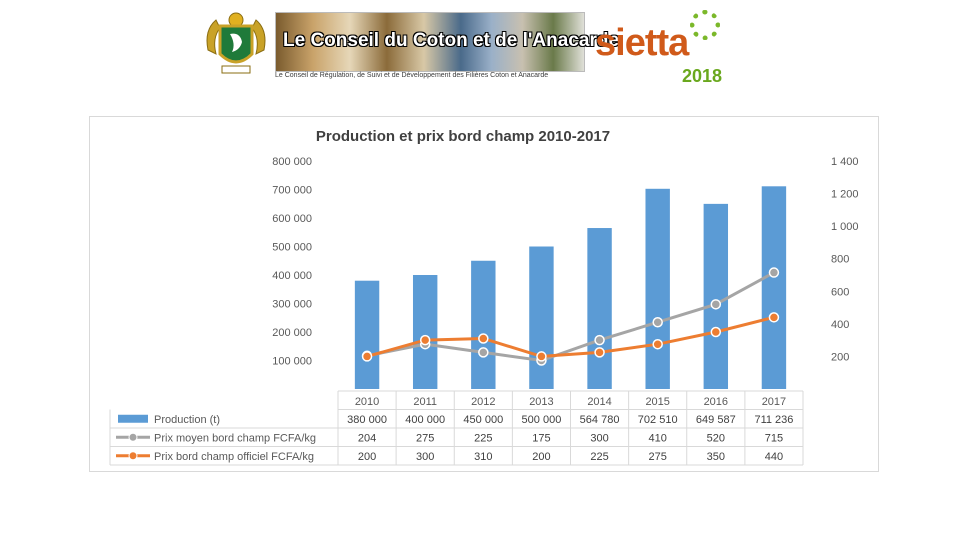  Describe the element at coordinates (292, 305) in the screenshot. I see `left-tick-label: 300 000` at that location.